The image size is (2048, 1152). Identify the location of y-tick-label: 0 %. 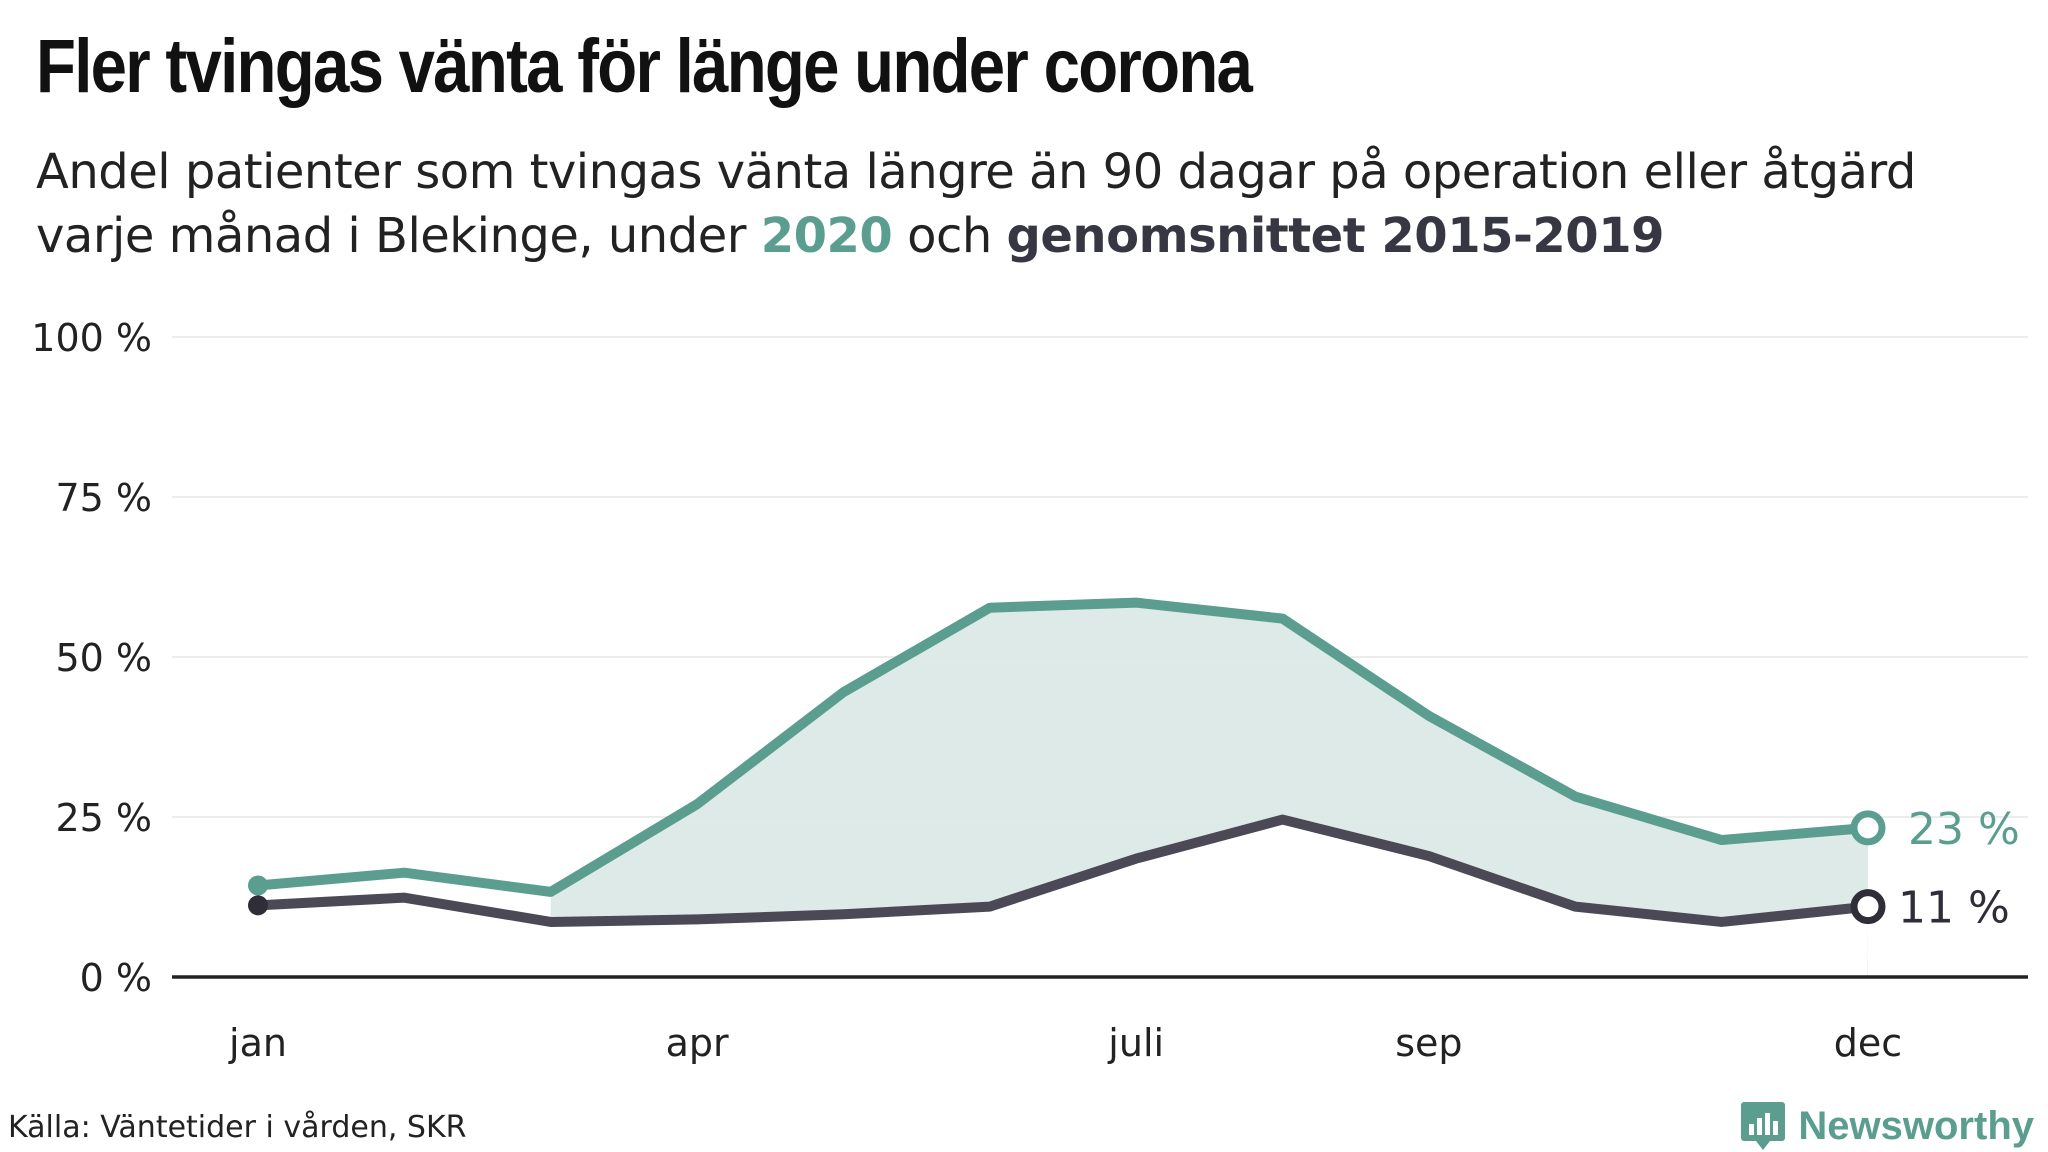
(116, 978).